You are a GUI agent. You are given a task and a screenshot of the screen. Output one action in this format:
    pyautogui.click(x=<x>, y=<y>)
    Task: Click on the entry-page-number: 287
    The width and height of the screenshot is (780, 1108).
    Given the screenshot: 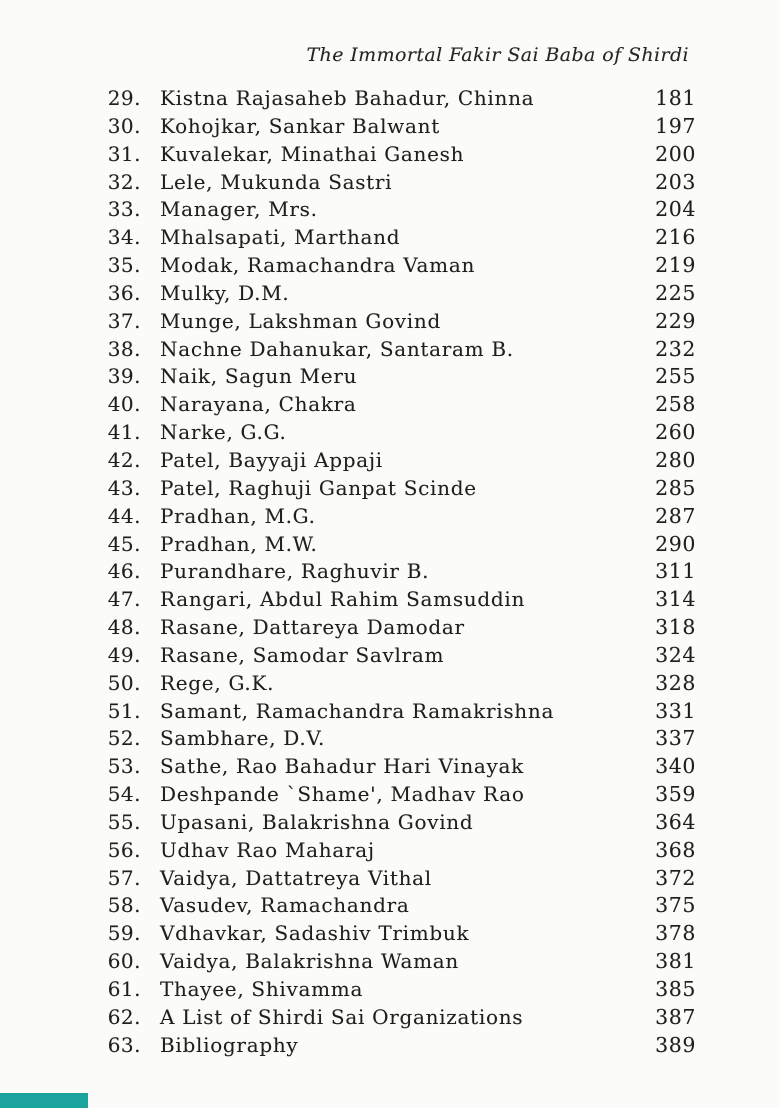 What is the action you would take?
    pyautogui.click(x=675, y=515)
    